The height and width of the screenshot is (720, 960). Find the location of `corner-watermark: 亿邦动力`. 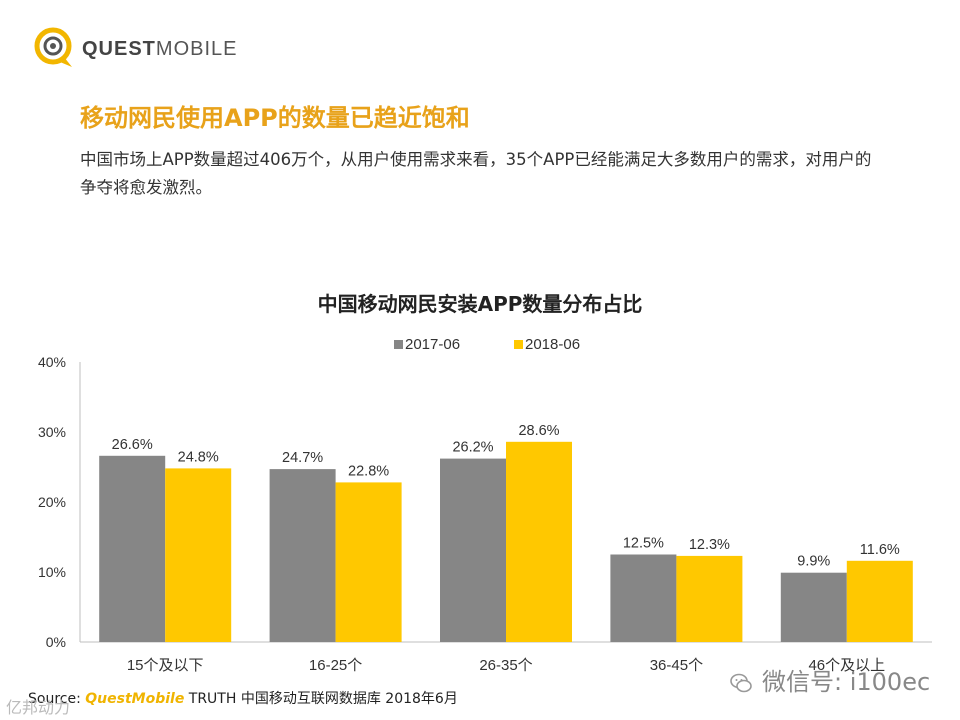

corner-watermark: 亿邦动力 is located at coordinates (38, 707).